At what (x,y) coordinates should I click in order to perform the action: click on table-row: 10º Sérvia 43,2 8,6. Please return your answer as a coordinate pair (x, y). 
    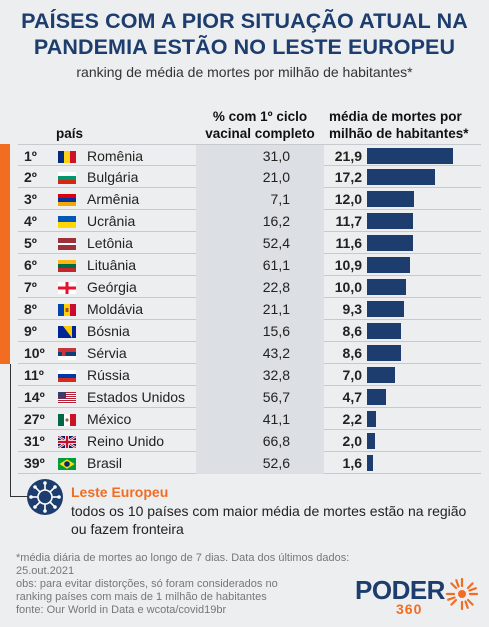
    Looking at the image, I should click on (249, 353).